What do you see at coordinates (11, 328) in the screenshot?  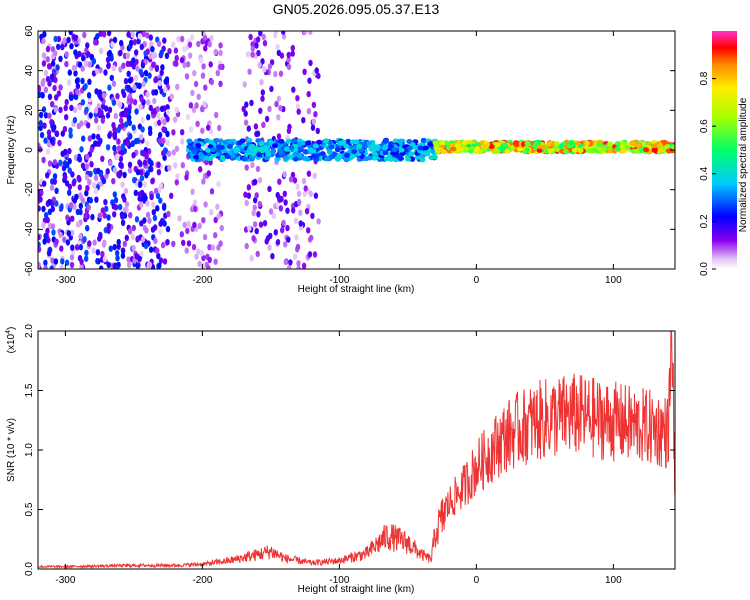 I see `snr-exponent-close: )` at bounding box center [11, 328].